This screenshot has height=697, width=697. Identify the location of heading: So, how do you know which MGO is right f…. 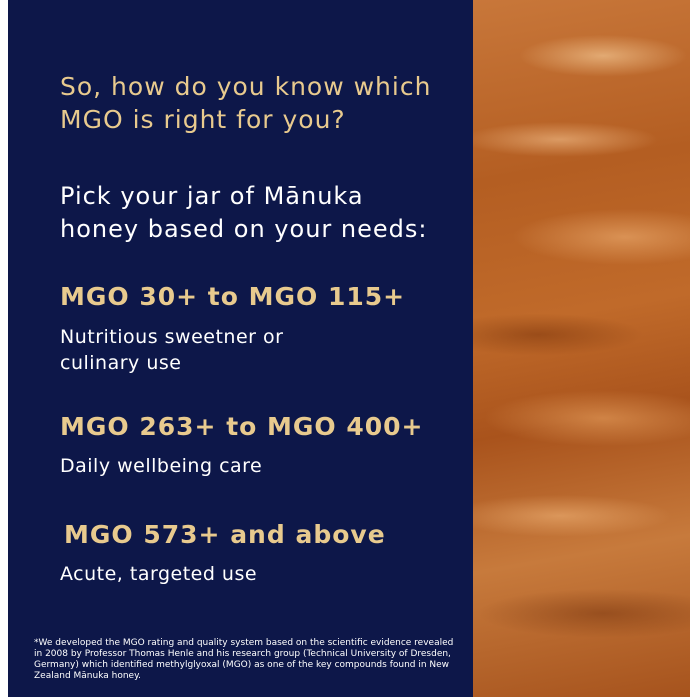
(245, 103).